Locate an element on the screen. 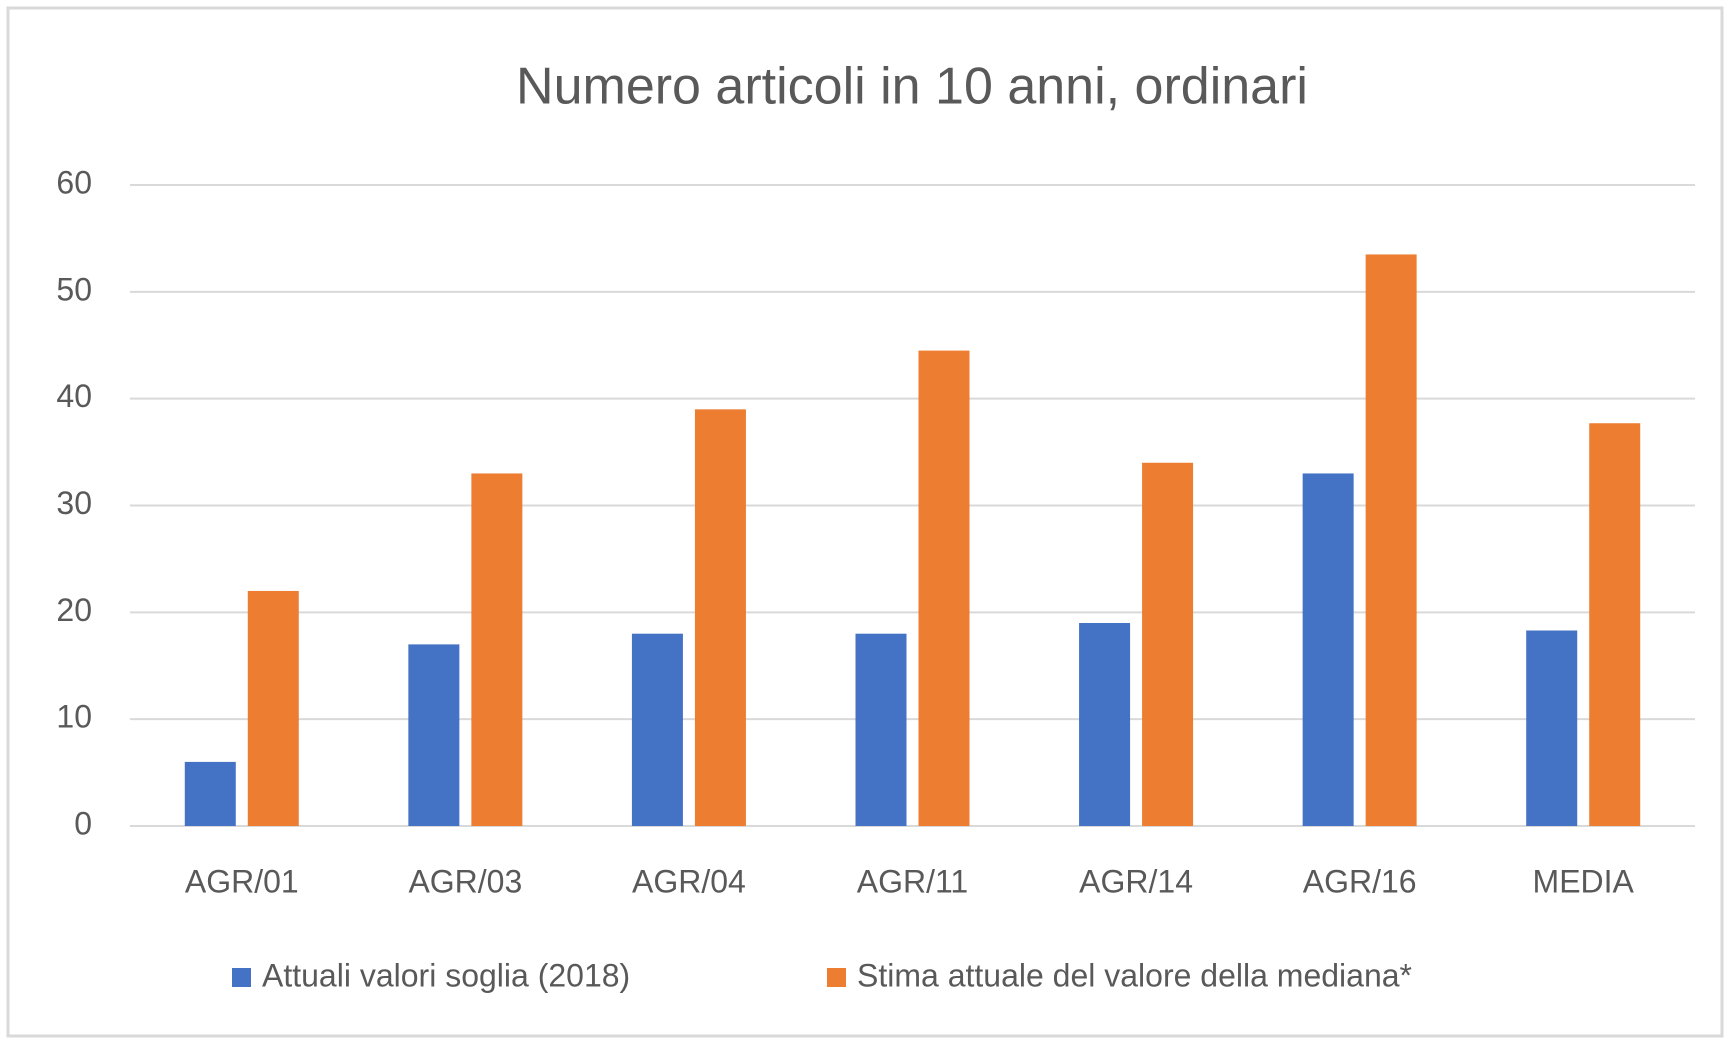 This screenshot has width=1730, height=1044. y-tick-label: 30 is located at coordinates (74, 503).